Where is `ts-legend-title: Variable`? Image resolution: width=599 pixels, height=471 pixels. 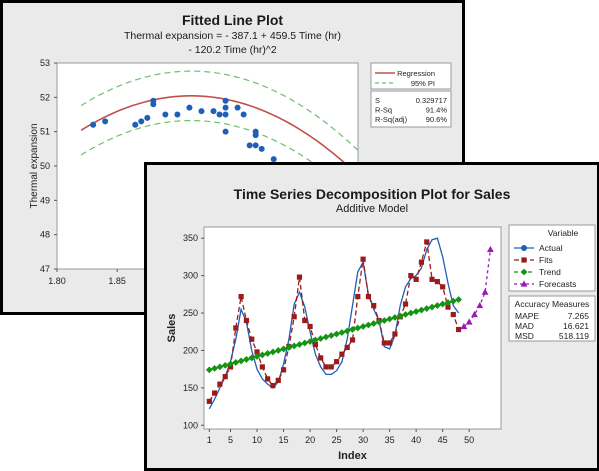 ts-legend-title: Variable is located at coordinates (563, 233).